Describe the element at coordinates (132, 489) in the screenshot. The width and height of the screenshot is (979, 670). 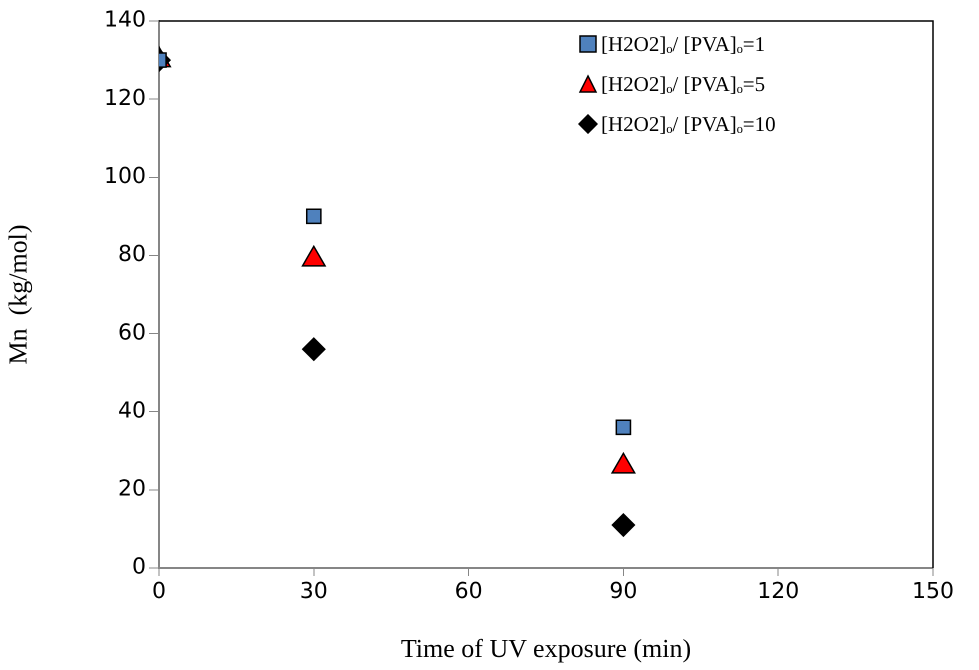
I see `y-tick-label: 20` at that location.